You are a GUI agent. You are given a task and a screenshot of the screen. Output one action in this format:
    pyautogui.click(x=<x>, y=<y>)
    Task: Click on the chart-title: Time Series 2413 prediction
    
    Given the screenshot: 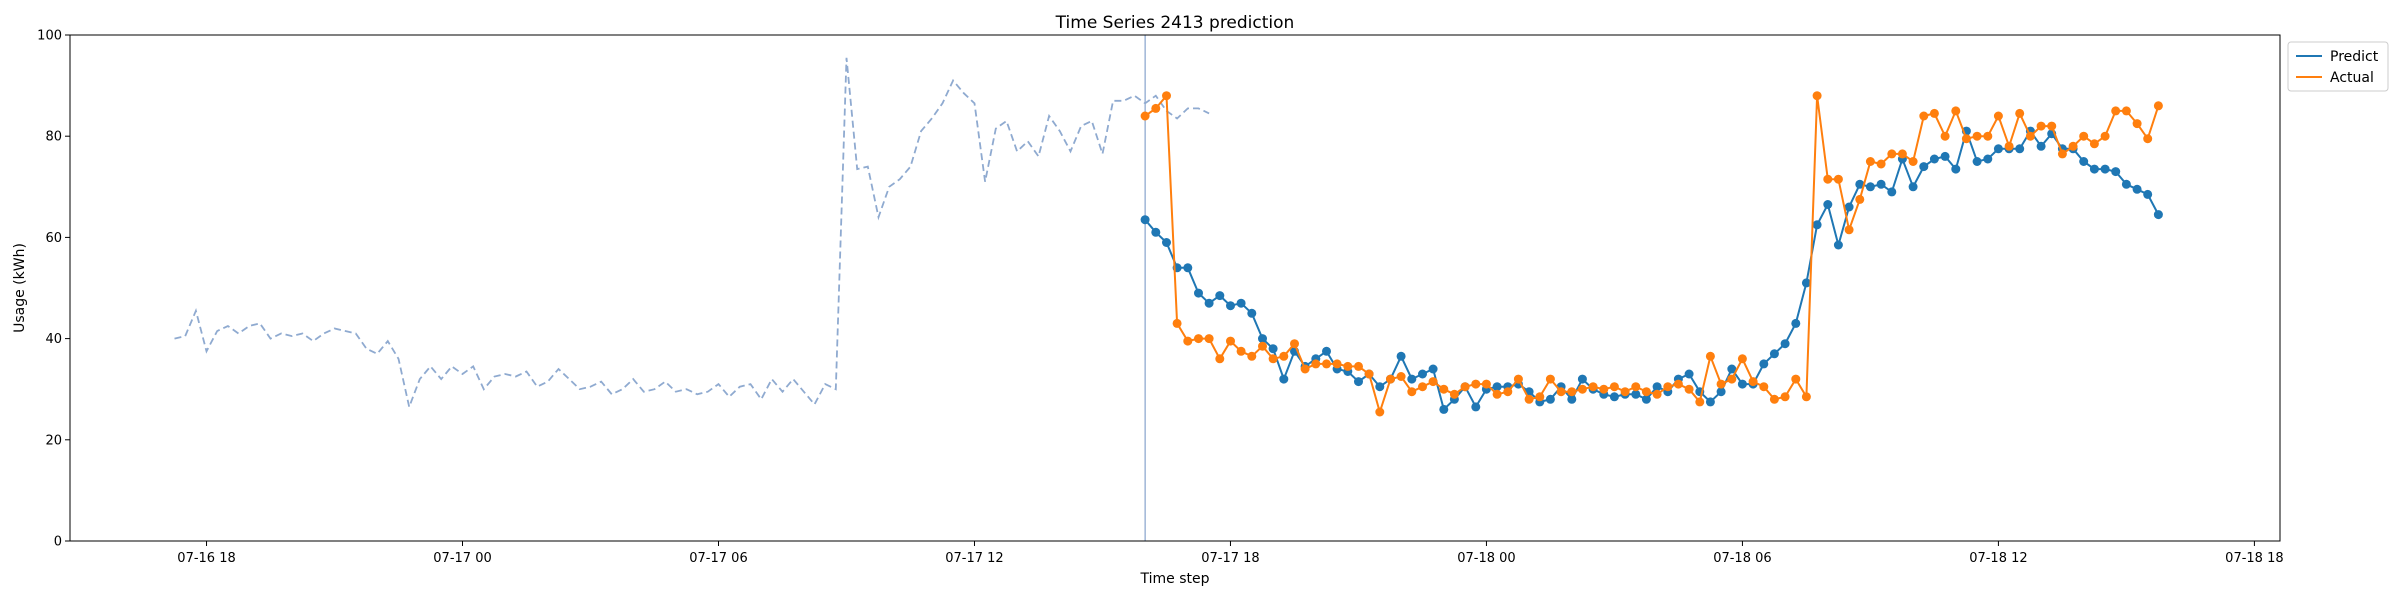 What is the action you would take?
    pyautogui.click(x=1175, y=23)
    